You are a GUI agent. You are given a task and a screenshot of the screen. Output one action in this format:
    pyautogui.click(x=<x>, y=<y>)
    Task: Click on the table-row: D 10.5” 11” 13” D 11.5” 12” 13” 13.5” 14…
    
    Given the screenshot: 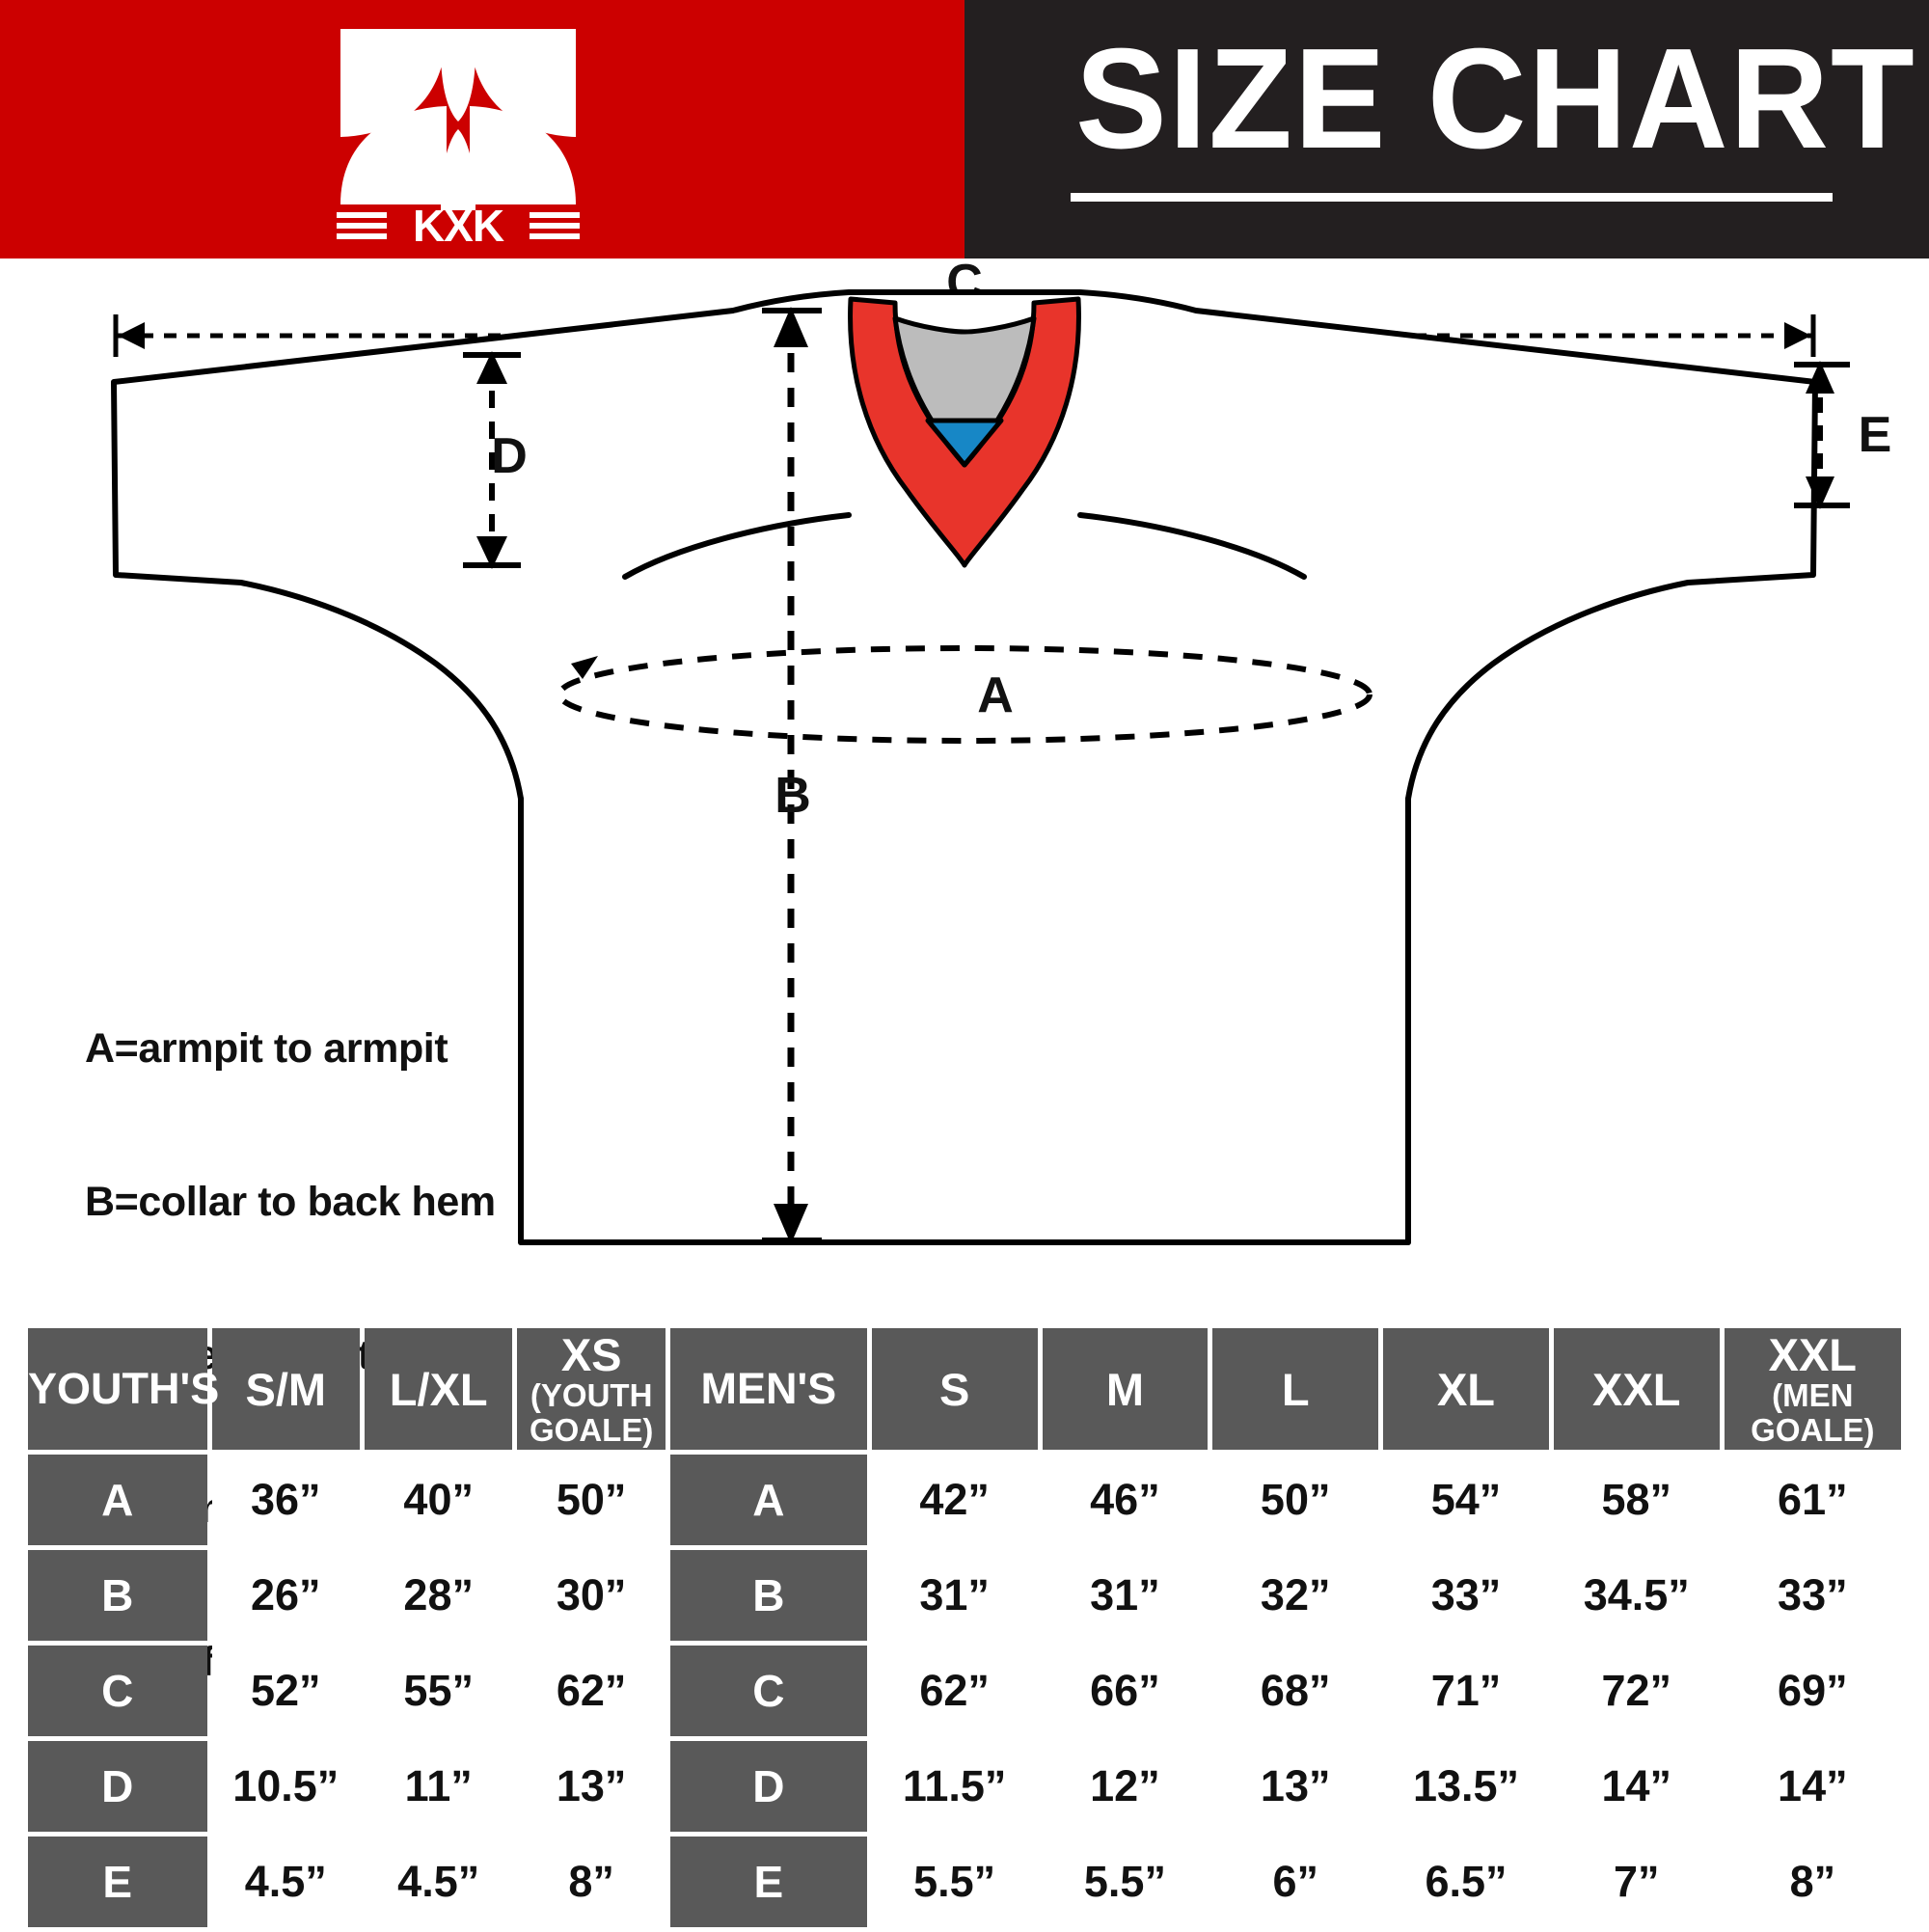 What is the action you would take?
    pyautogui.click(x=965, y=1786)
    